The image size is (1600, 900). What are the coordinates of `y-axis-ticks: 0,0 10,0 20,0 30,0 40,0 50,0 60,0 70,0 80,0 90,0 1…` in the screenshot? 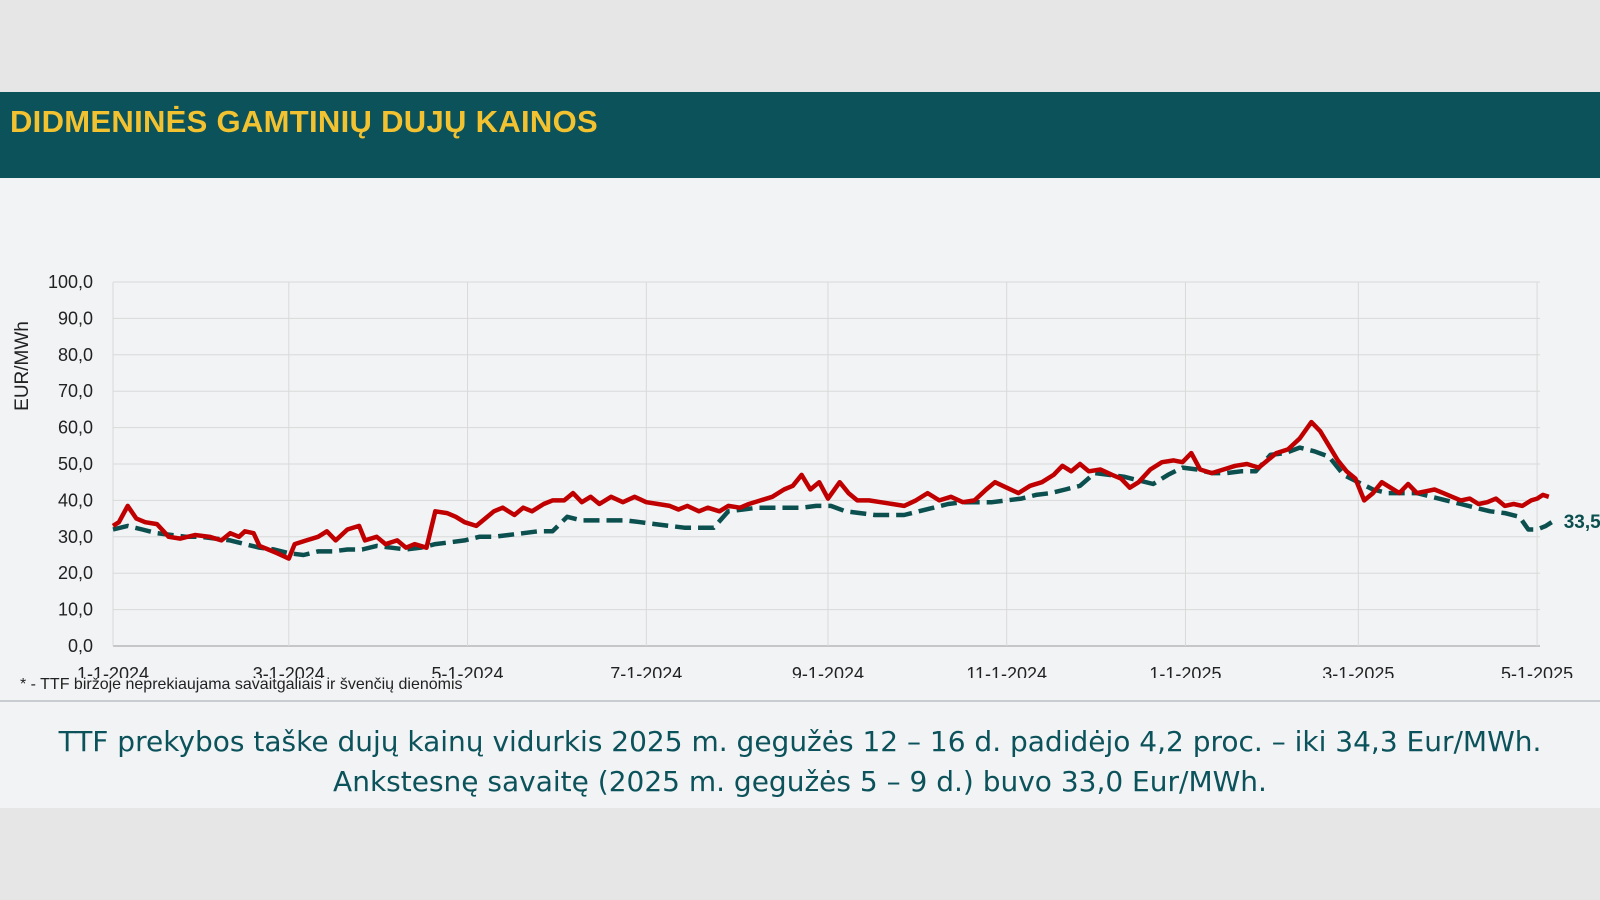 It's located at (70, 464).